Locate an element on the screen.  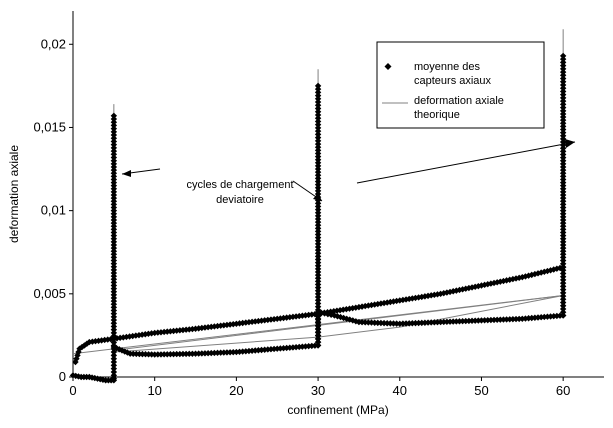
y-ticks: 0 0,005 0,01 0,015 0,02 is located at coordinates (53, 210).